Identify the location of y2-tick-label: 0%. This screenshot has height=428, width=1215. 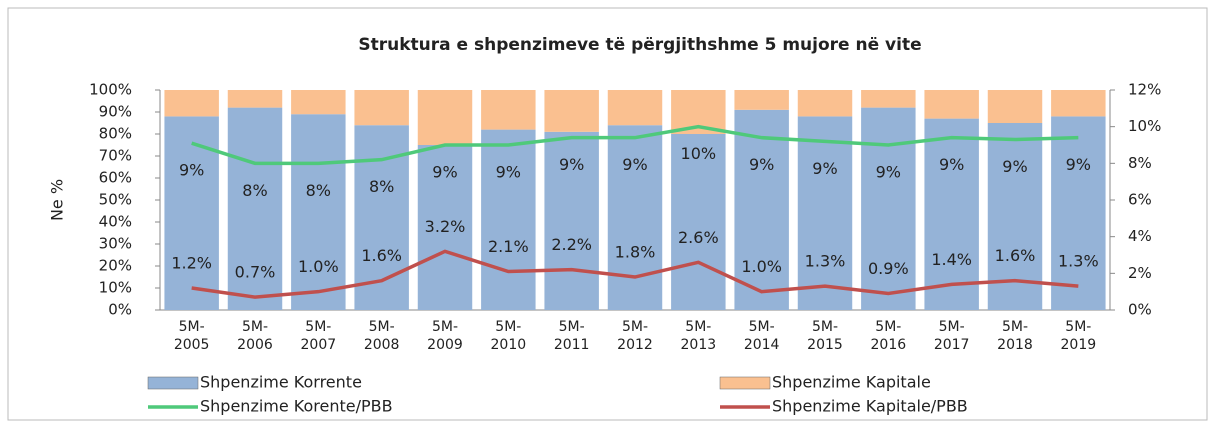
(1140, 310).